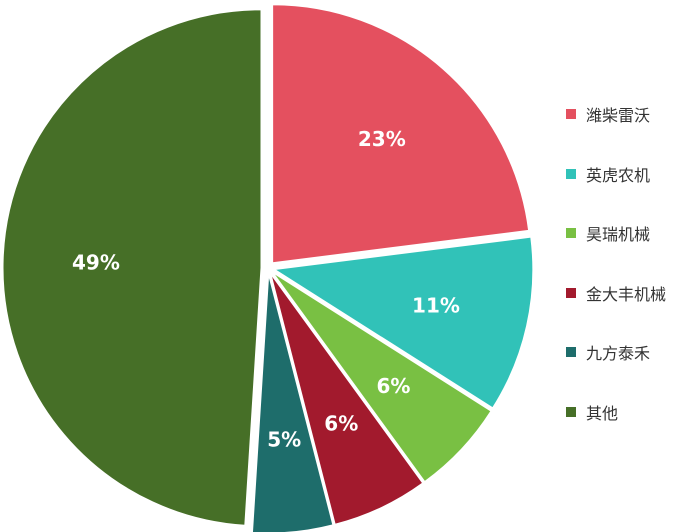 This screenshot has width=691, height=532. What do you see at coordinates (618, 235) in the screenshot?
I see `legend-label: 昊瑞机械` at bounding box center [618, 235].